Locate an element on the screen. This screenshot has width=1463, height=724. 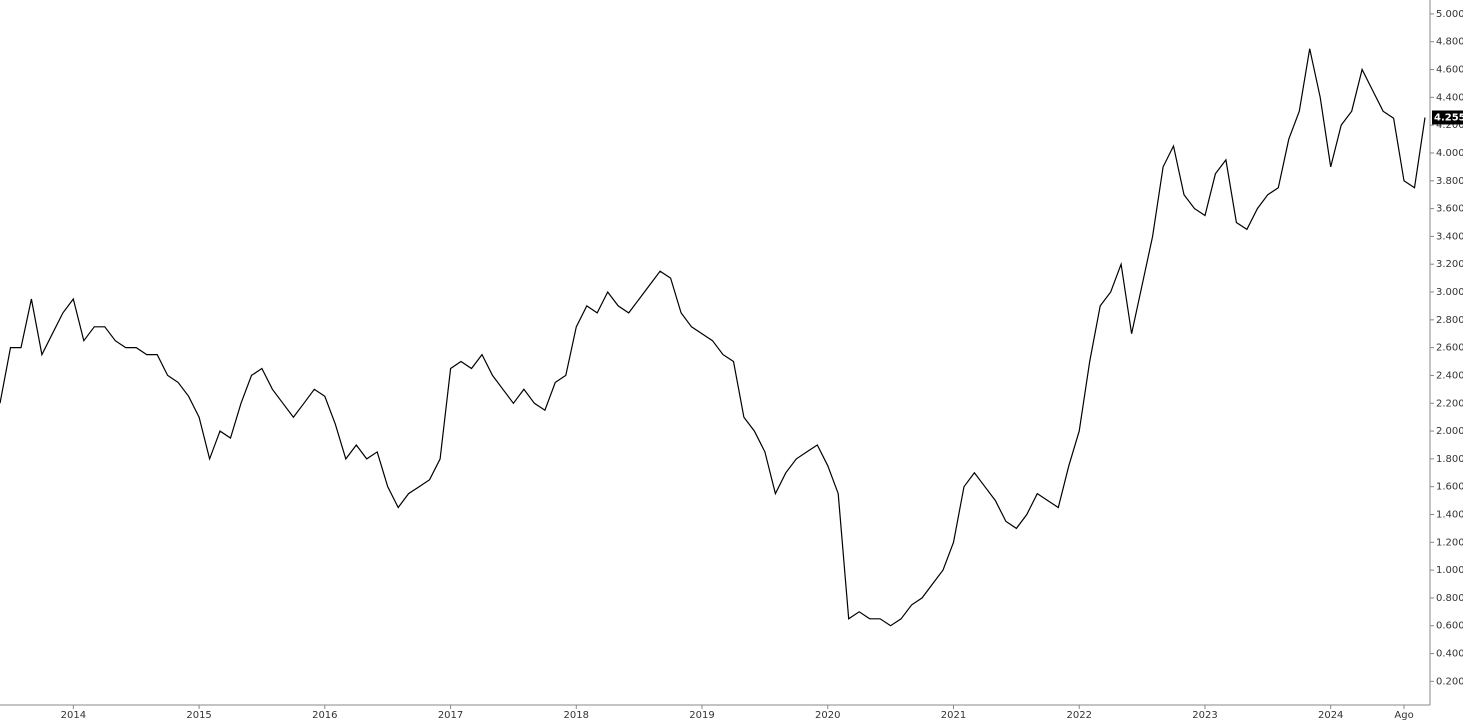
x-tick-label: 2015 is located at coordinates (198, 715).